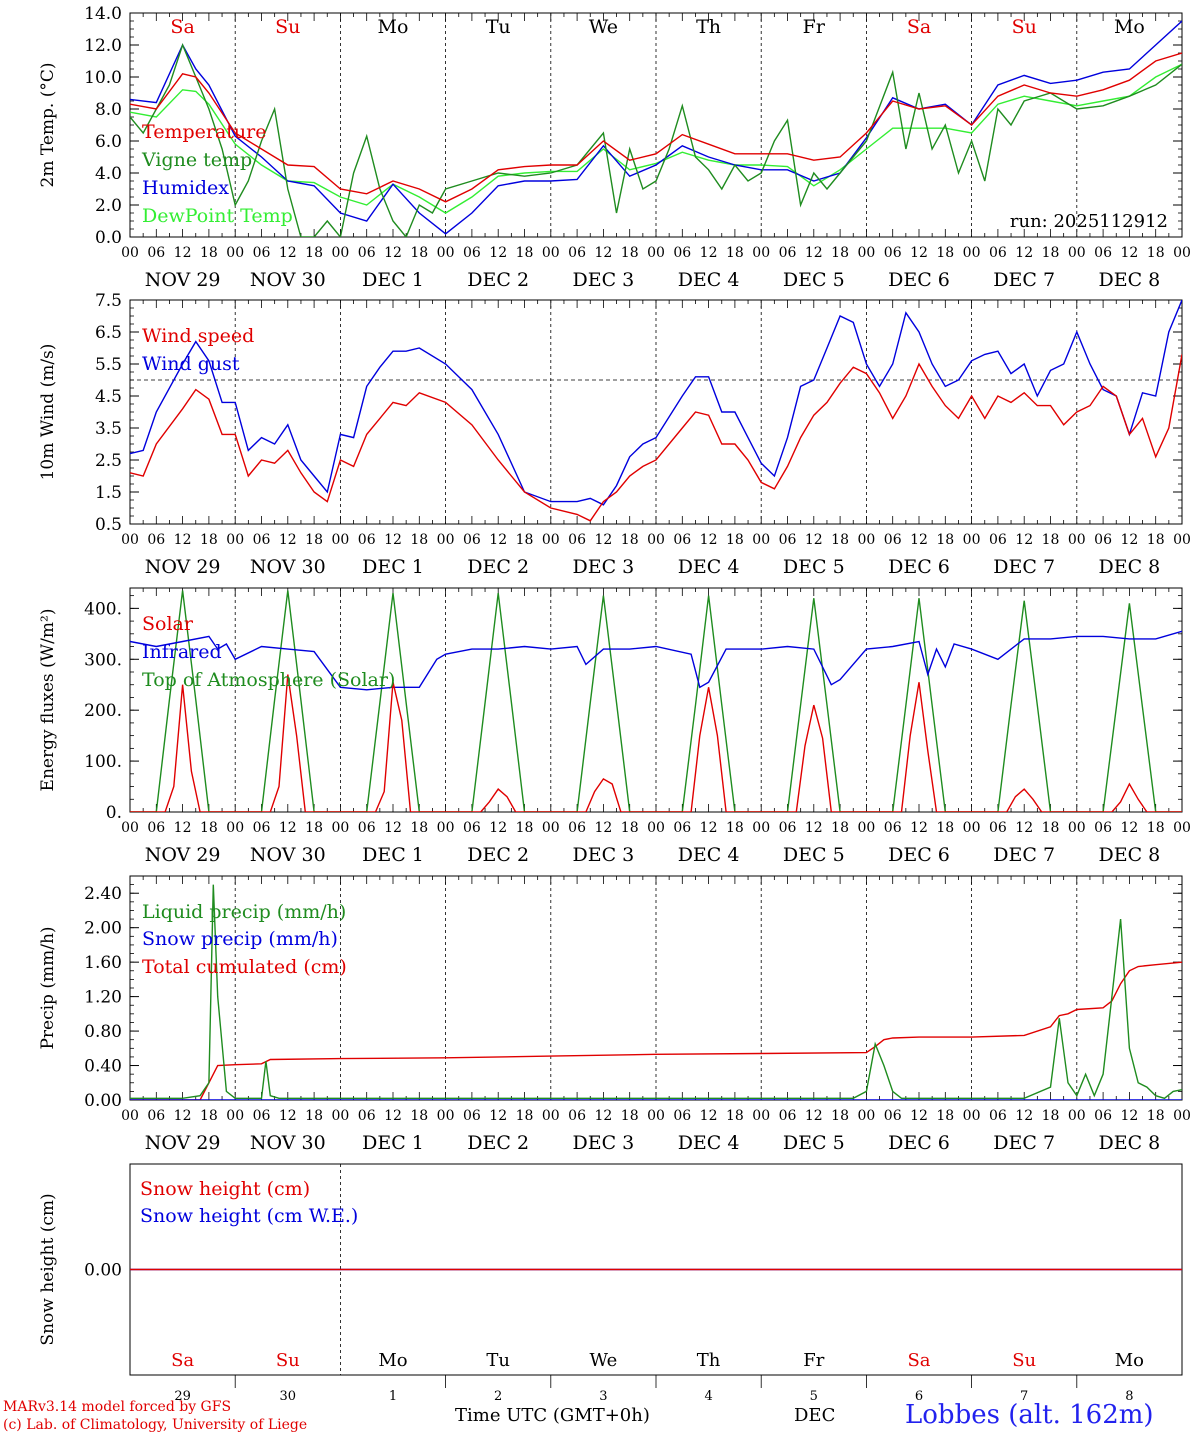 The image size is (1194, 1440). Describe the element at coordinates (103, 609) in the screenshot. I see `y-tick-label: 400.` at that location.